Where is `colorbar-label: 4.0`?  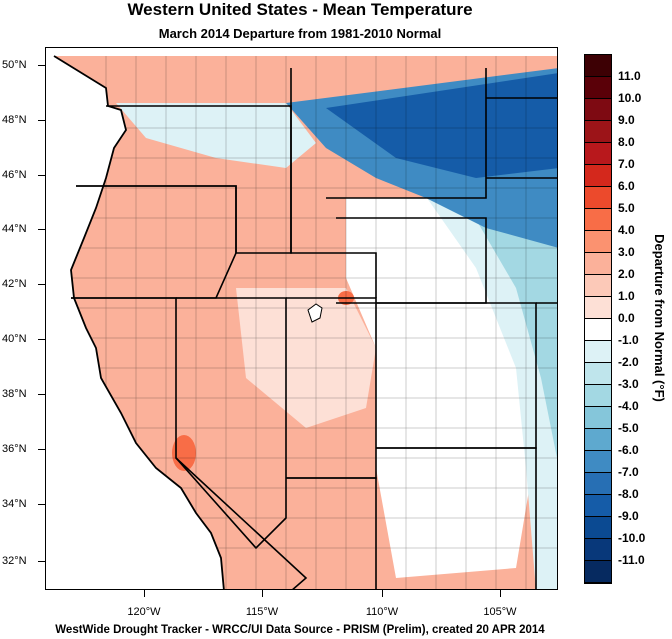
colorbar-label: 4.0 is located at coordinates (626, 230).